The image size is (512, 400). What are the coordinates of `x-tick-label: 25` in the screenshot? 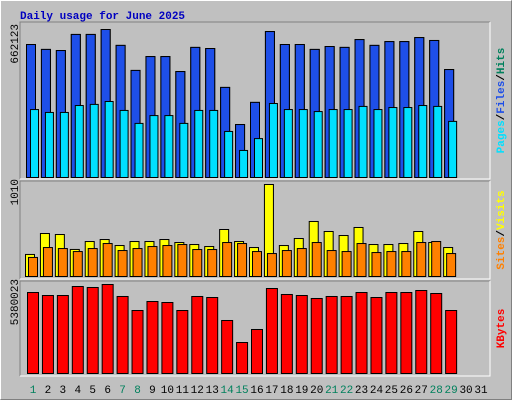 It's located at (391, 391).